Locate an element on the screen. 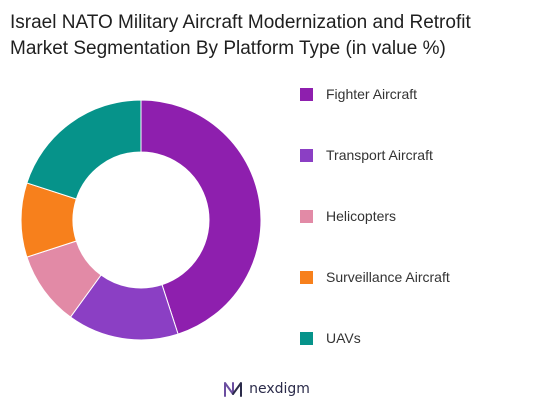 This screenshot has height=403, width=533. legend-label: Surveillance Aircraft is located at coordinates (388, 277).